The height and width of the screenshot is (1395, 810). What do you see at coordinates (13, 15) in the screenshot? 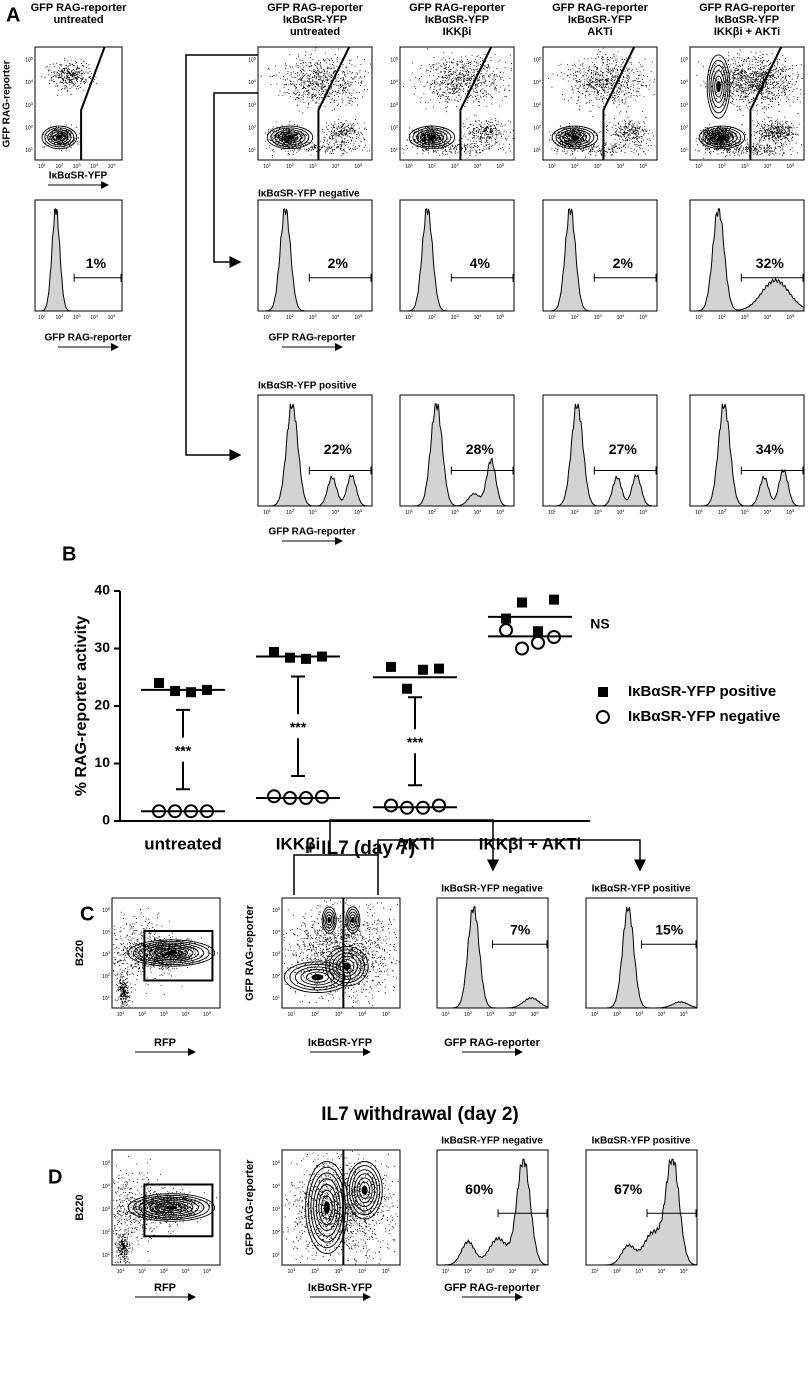
I see `panel-label: A` at bounding box center [13, 15].